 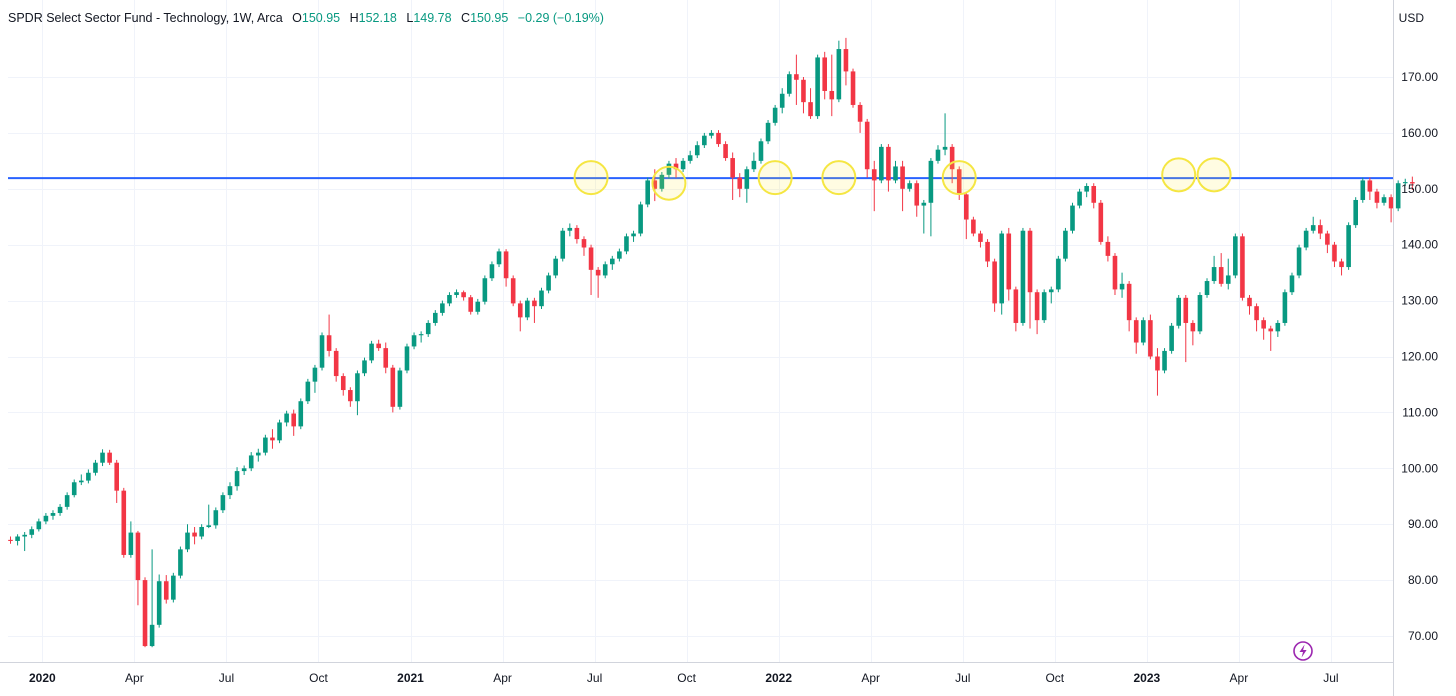 I want to click on currency-label: USD, so click(x=1411, y=18).